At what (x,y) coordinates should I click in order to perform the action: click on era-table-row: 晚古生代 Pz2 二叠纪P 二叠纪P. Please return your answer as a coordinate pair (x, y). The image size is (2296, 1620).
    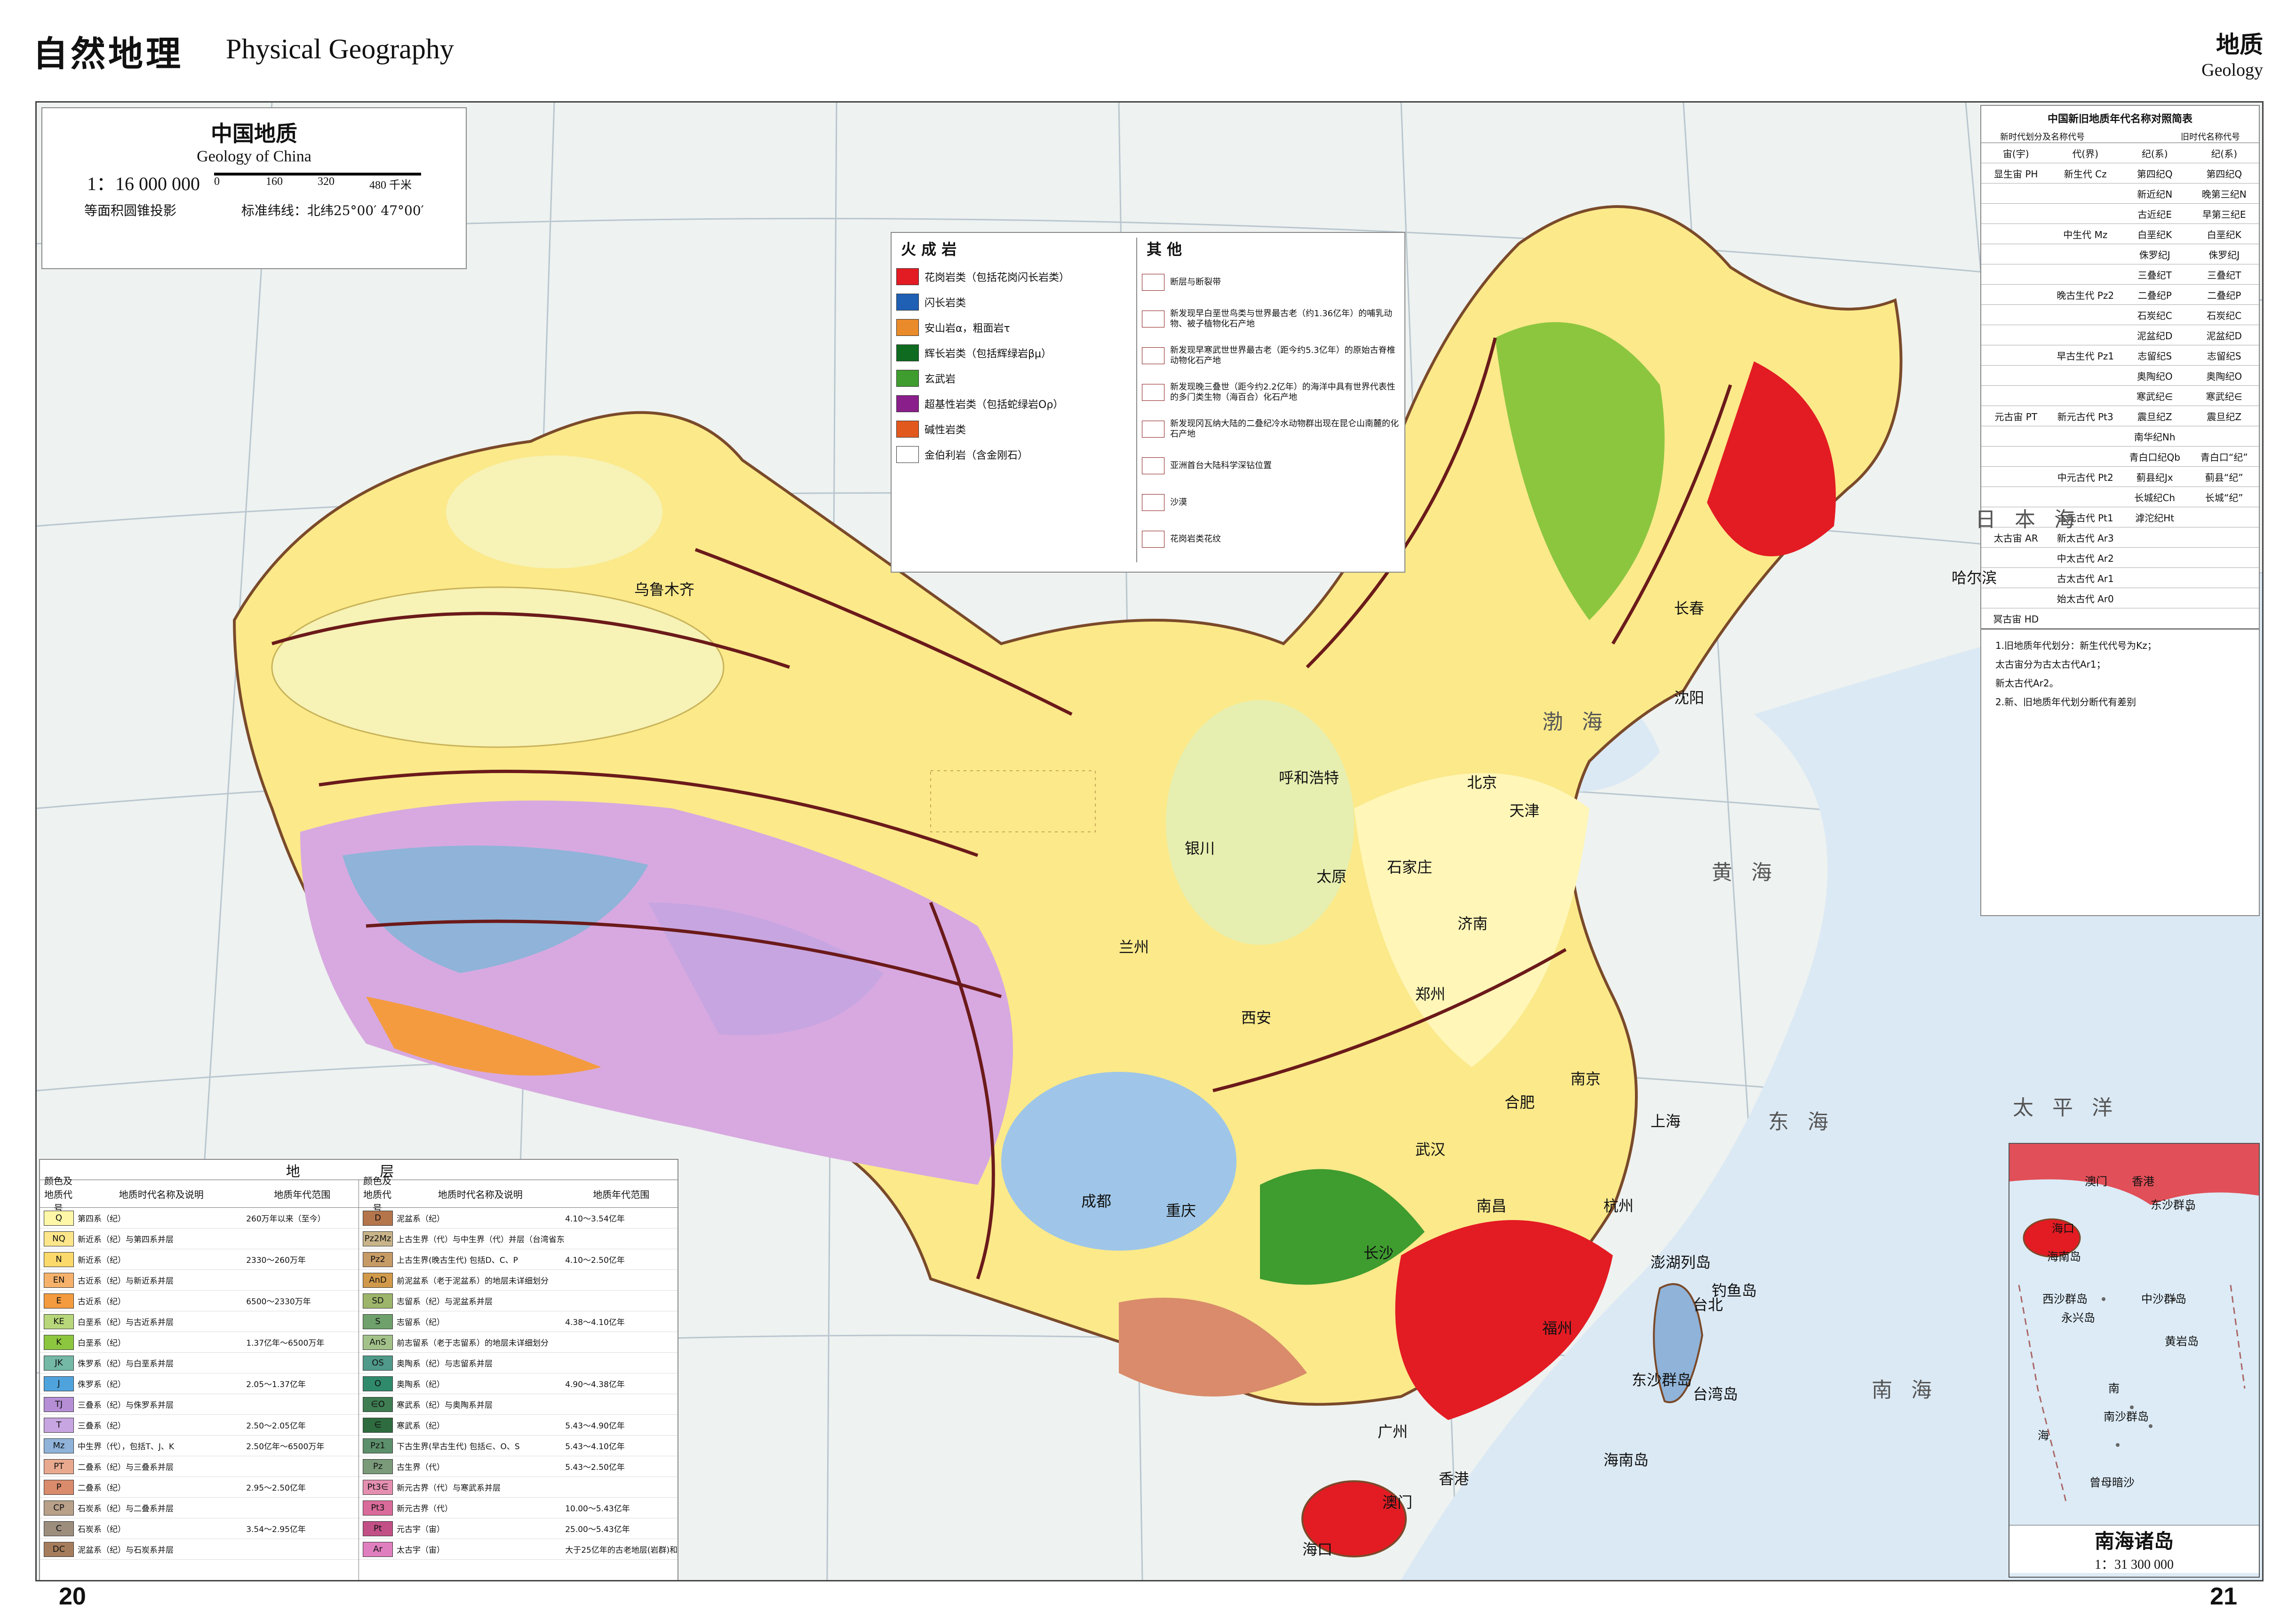
    Looking at the image, I should click on (2120, 295).